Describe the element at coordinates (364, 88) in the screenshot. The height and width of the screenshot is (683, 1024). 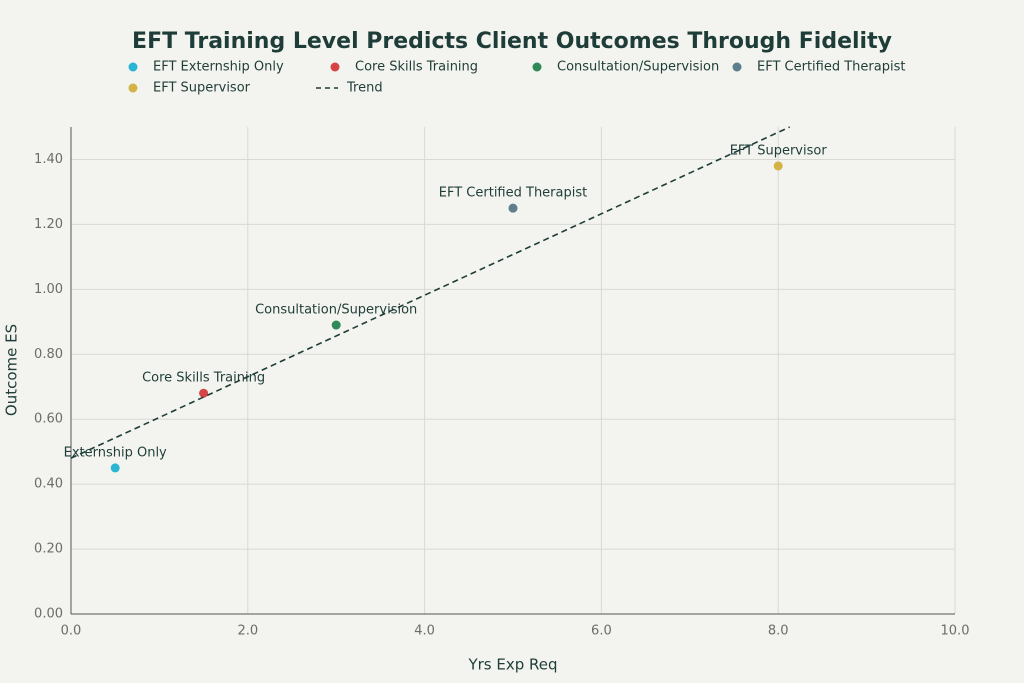
I see `legend-label: Trend` at that location.